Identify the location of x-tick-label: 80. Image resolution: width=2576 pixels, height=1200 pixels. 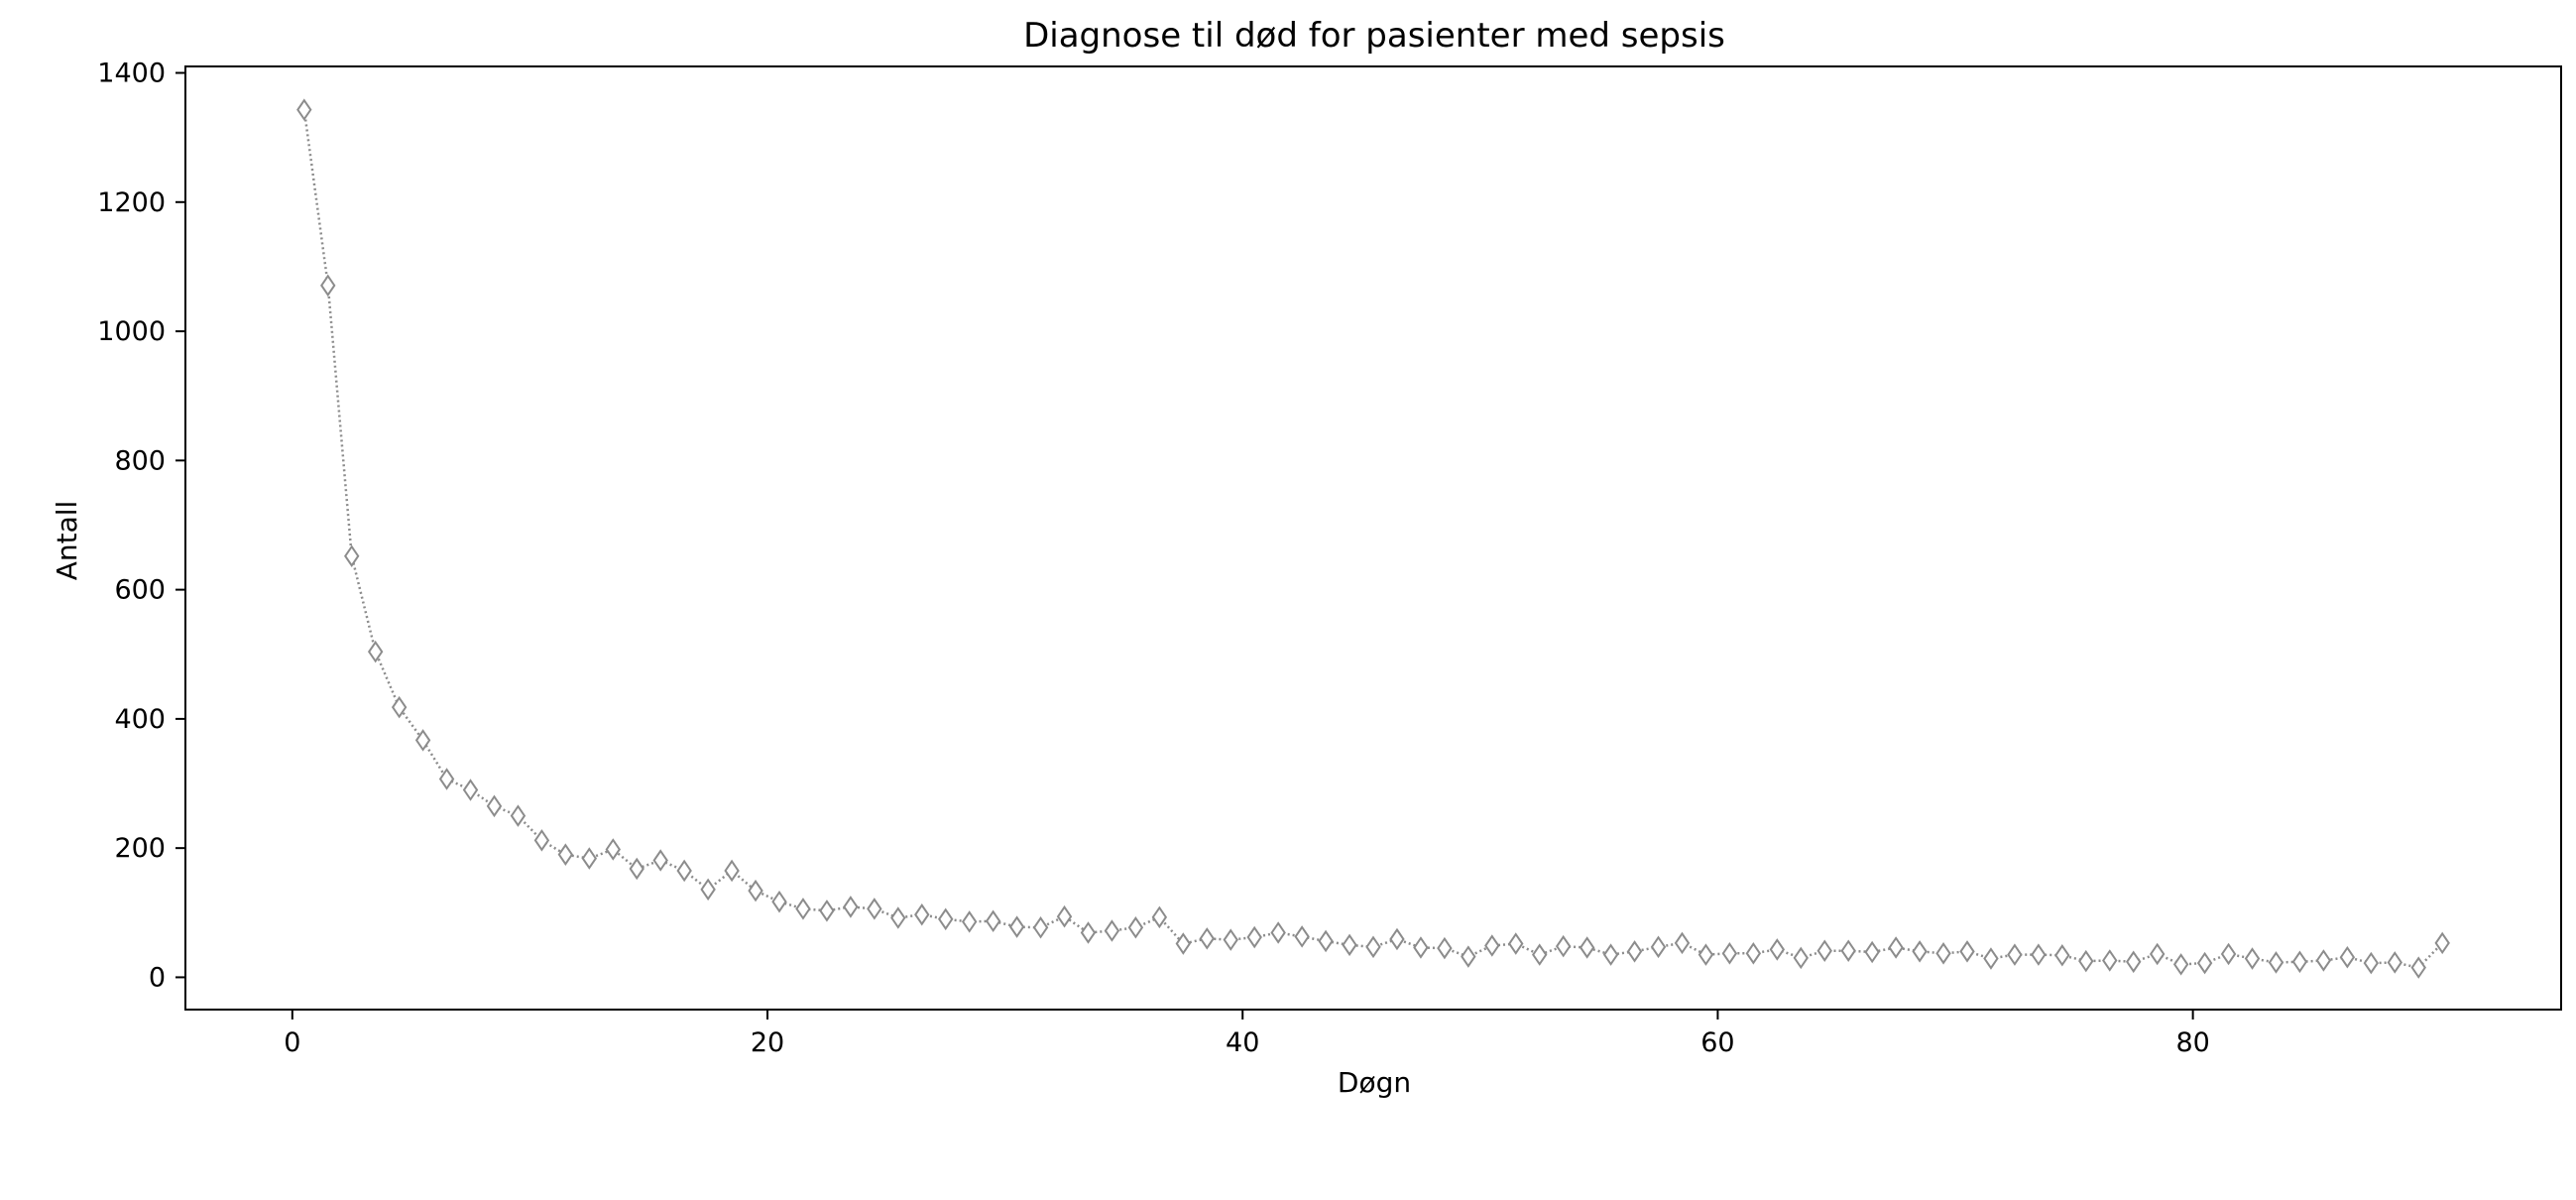
(2192, 1042).